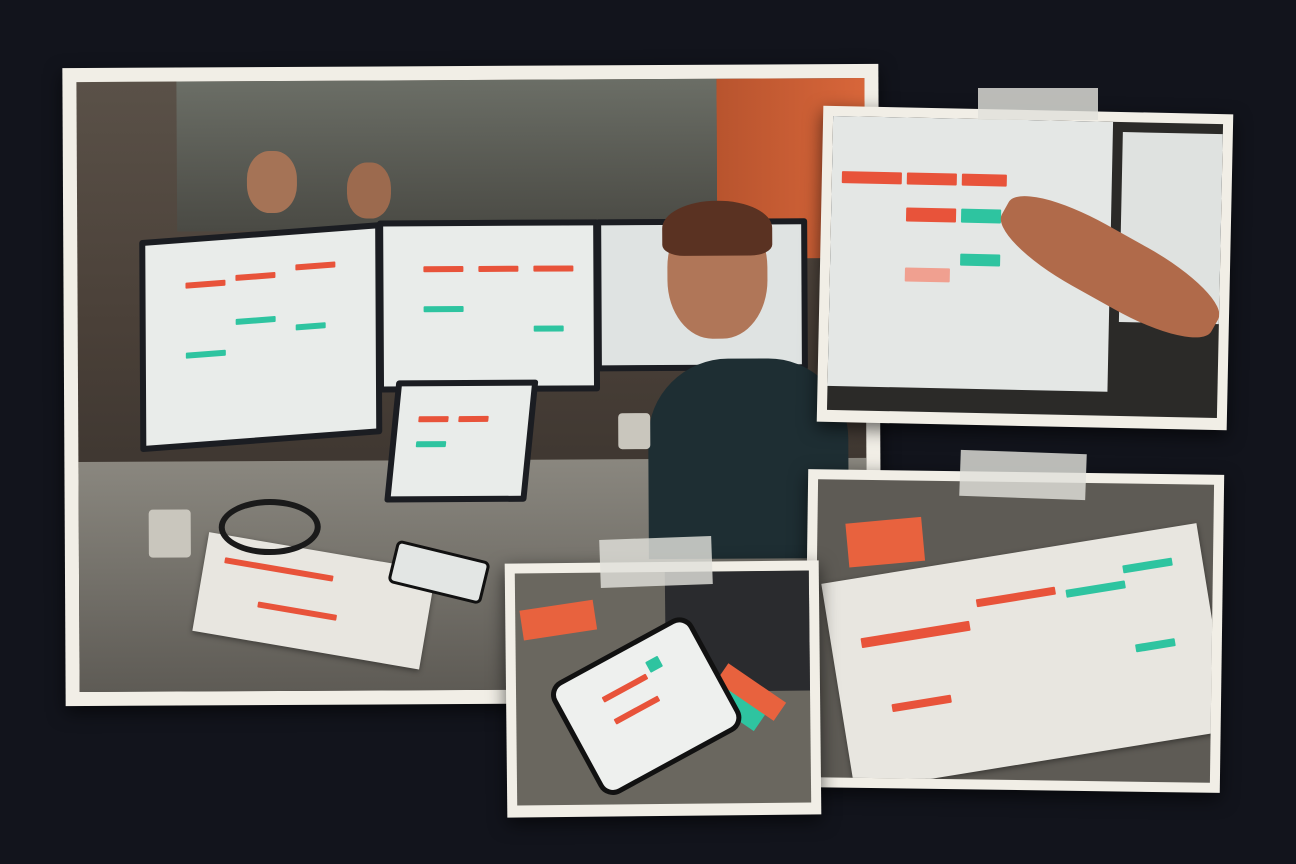 The width and height of the screenshot is (1296, 864). I want to click on laptop, so click(461, 441).